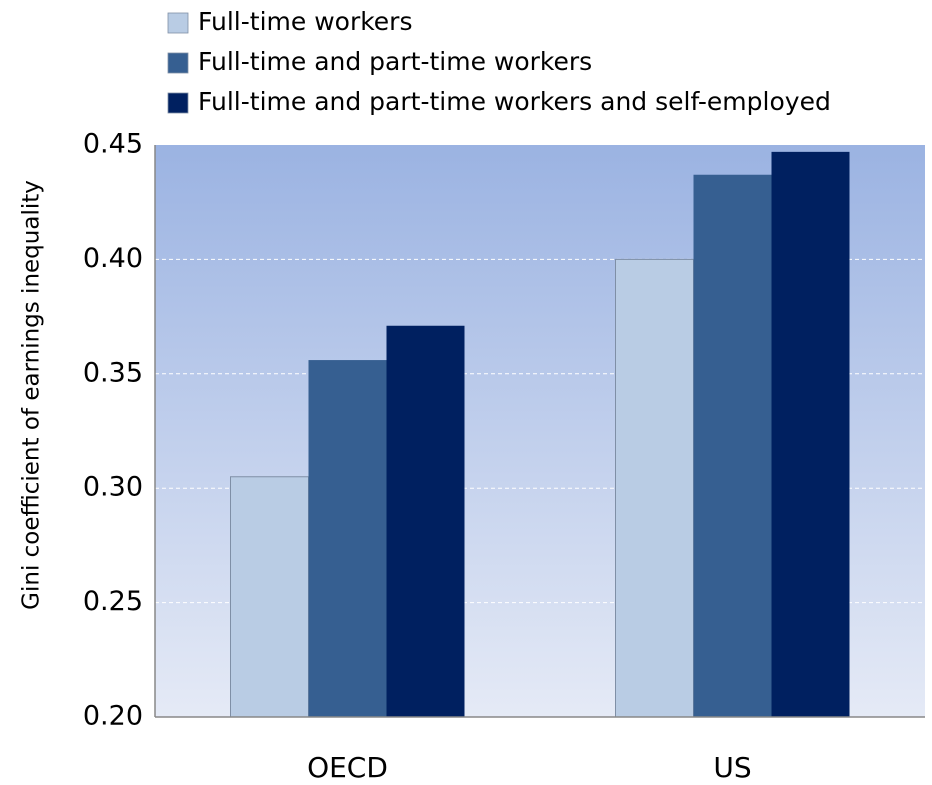 Image resolution: width=932 pixels, height=785 pixels. What do you see at coordinates (113, 258) in the screenshot?
I see `y-tick-label: 0.40` at bounding box center [113, 258].